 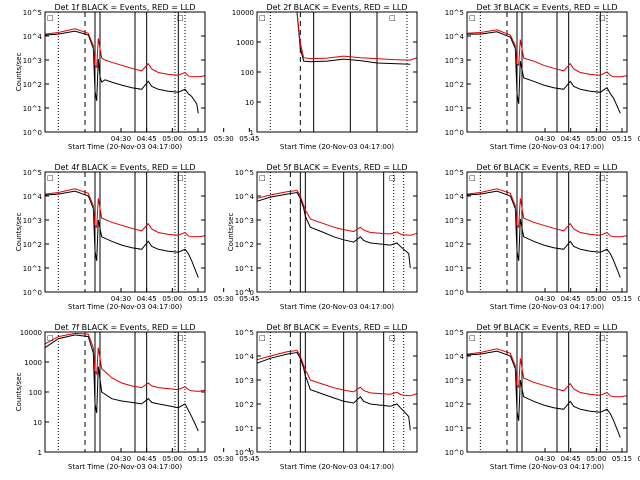 I want to click on panel-title: Det 2f BLACK = Events, RED = LLD, so click(x=336, y=7).